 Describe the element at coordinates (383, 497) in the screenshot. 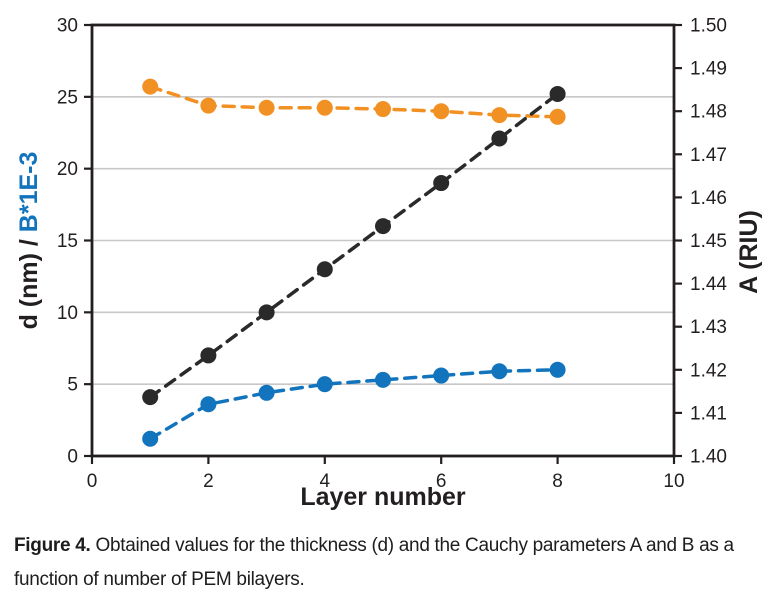

I see `x-axis-title: Layer number` at that location.